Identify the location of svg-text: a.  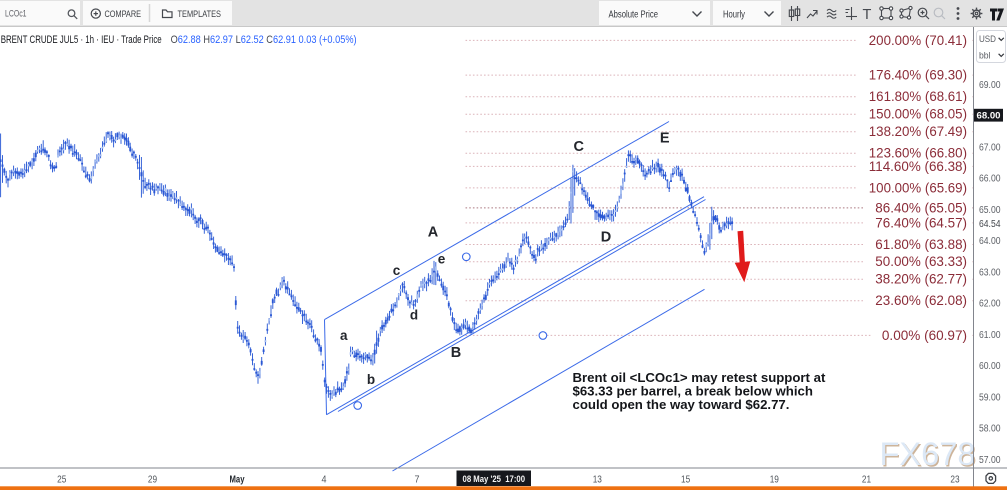
(344, 335).